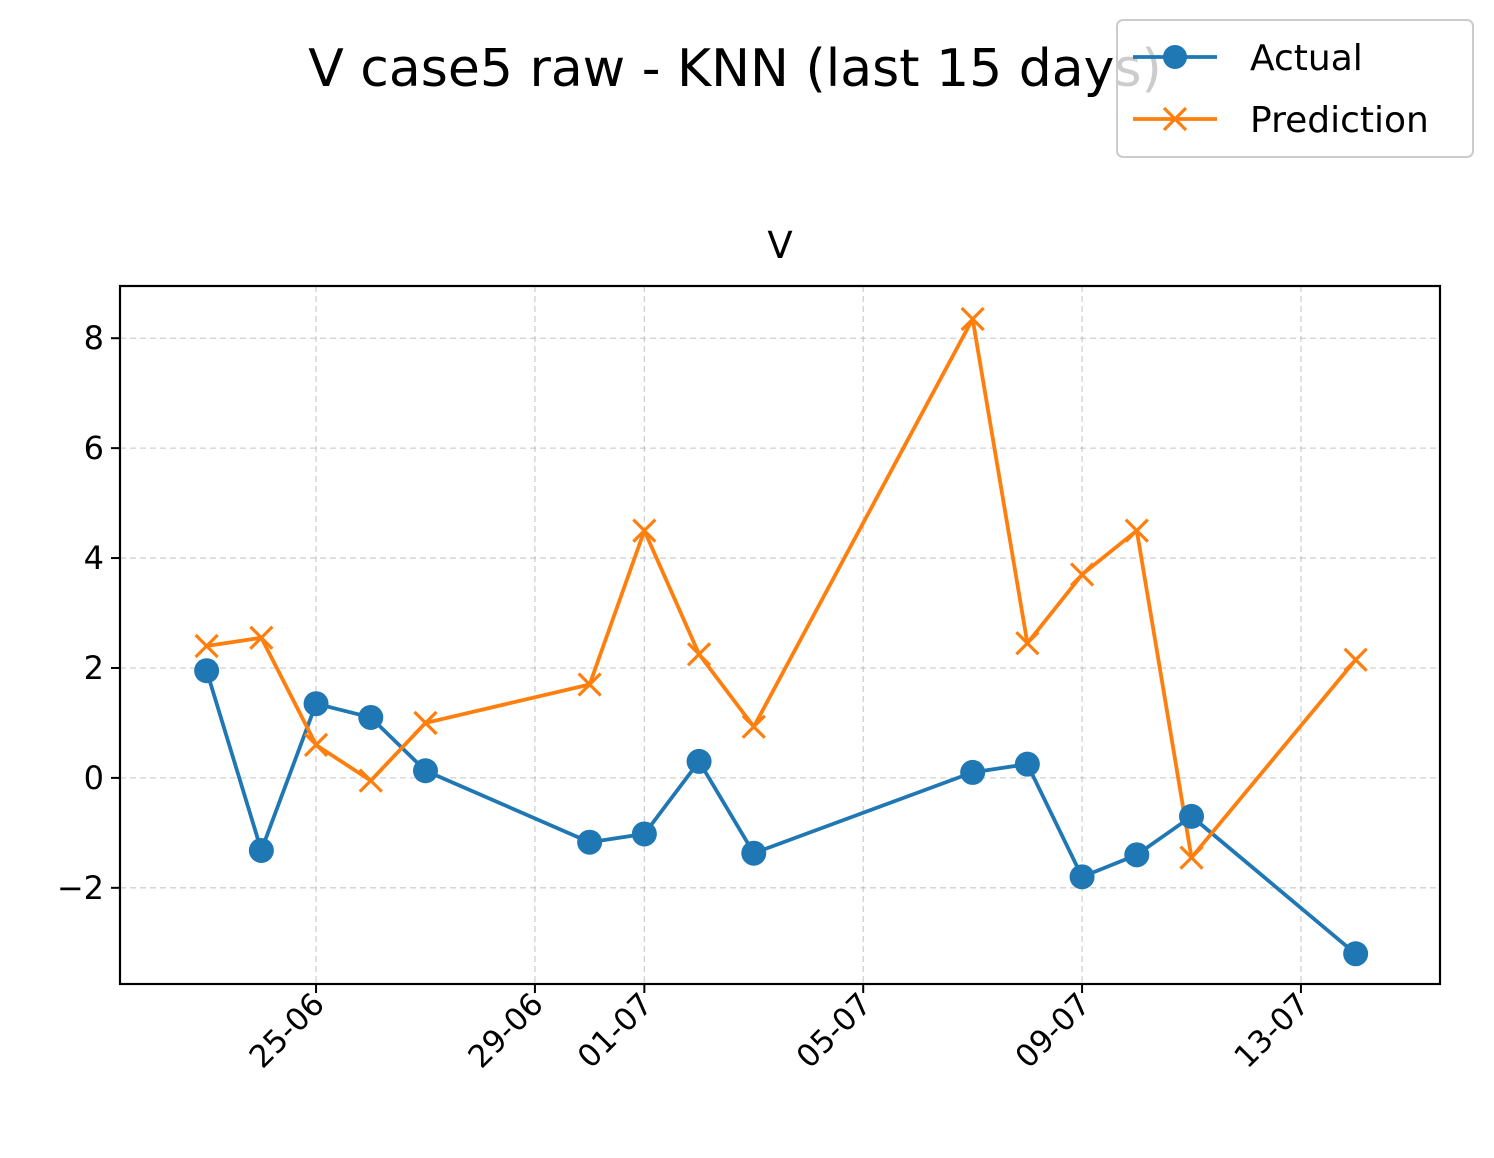  Describe the element at coordinates (779, 245) in the screenshot. I see `chart-title: V` at that location.